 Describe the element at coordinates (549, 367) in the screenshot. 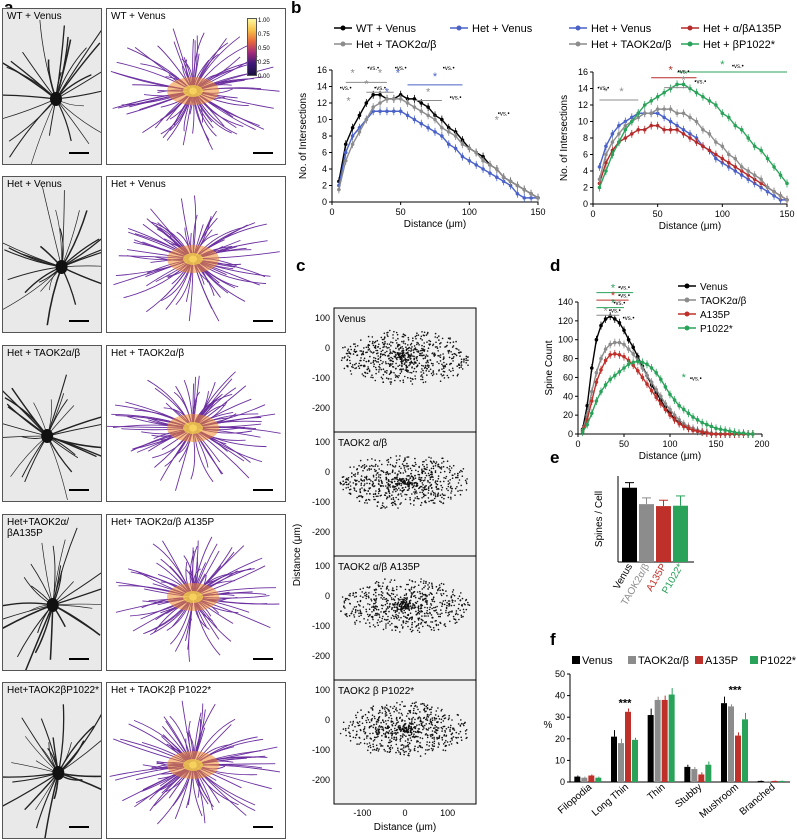

I see `y-axis-label: Spine Count` at that location.